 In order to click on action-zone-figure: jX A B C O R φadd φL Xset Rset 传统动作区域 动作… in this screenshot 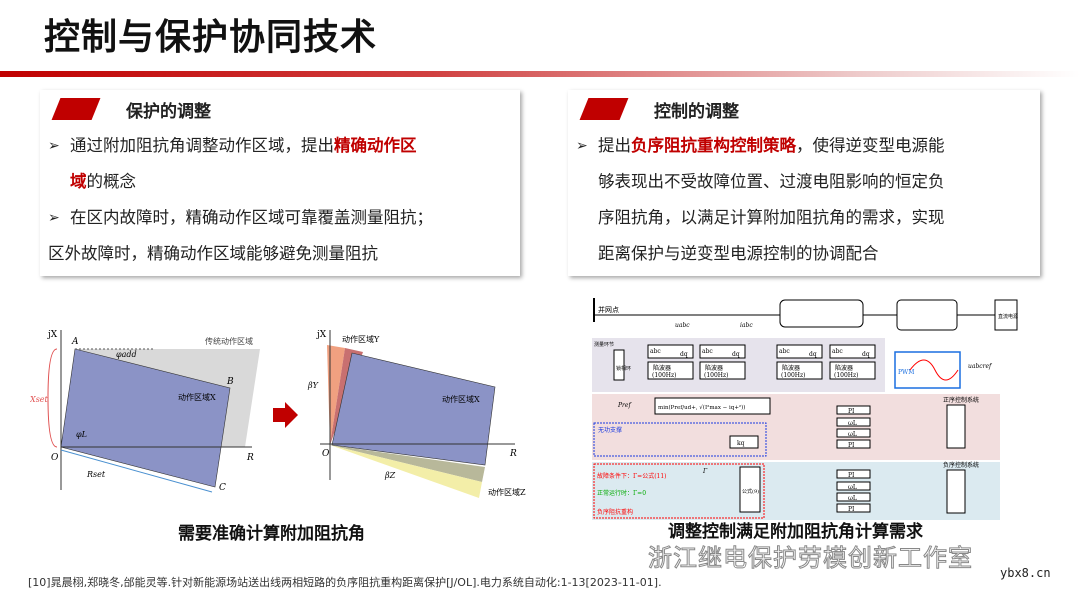, I will do `click(278, 414)`.